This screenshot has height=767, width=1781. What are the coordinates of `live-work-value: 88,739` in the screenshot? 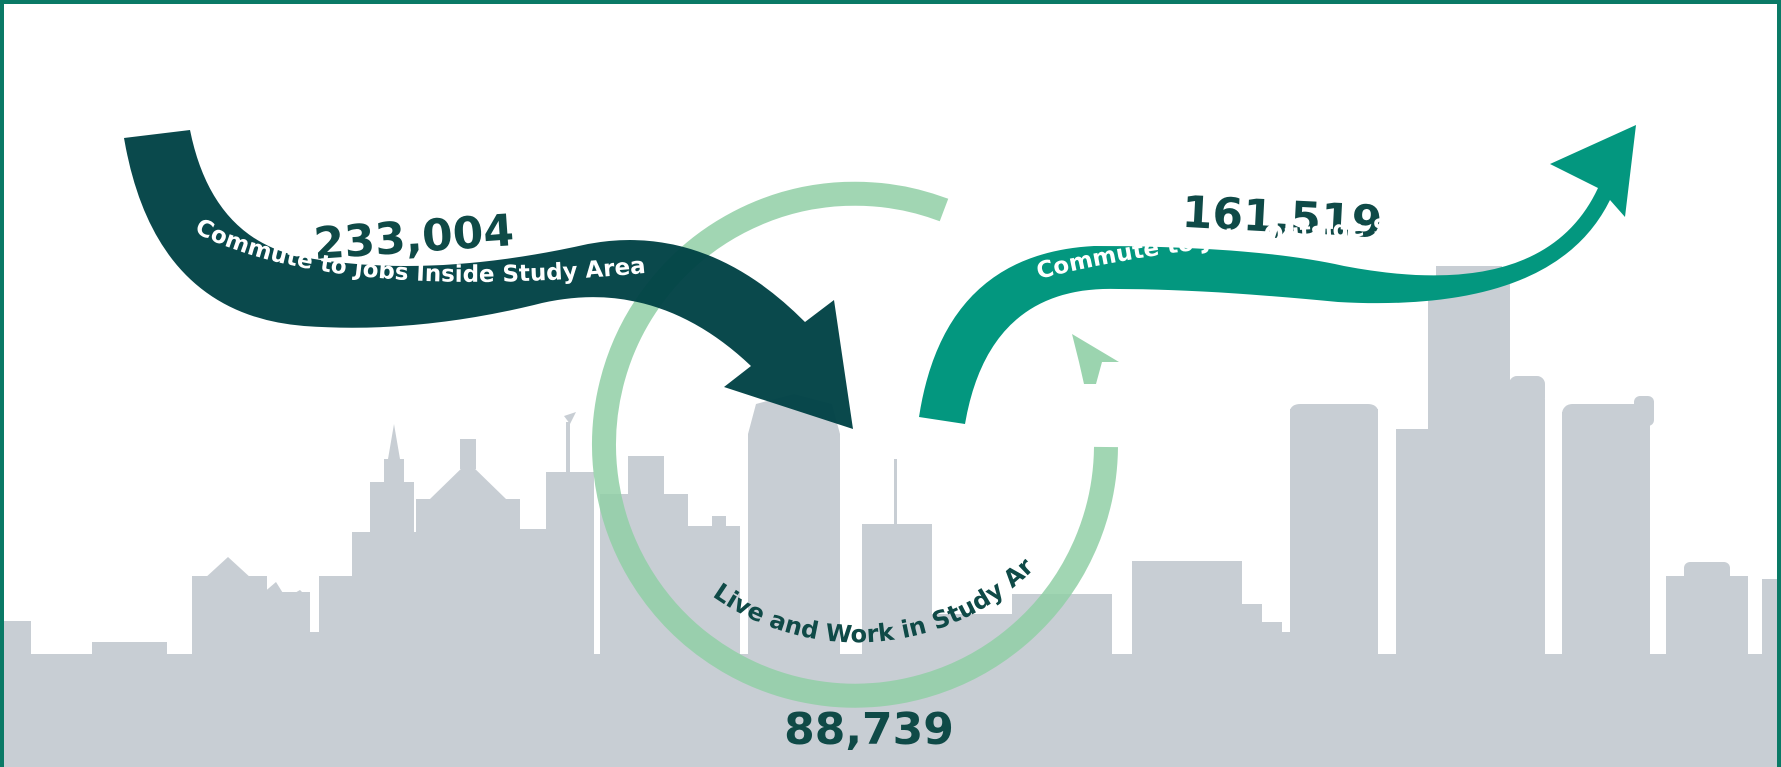 It's located at (869, 729).